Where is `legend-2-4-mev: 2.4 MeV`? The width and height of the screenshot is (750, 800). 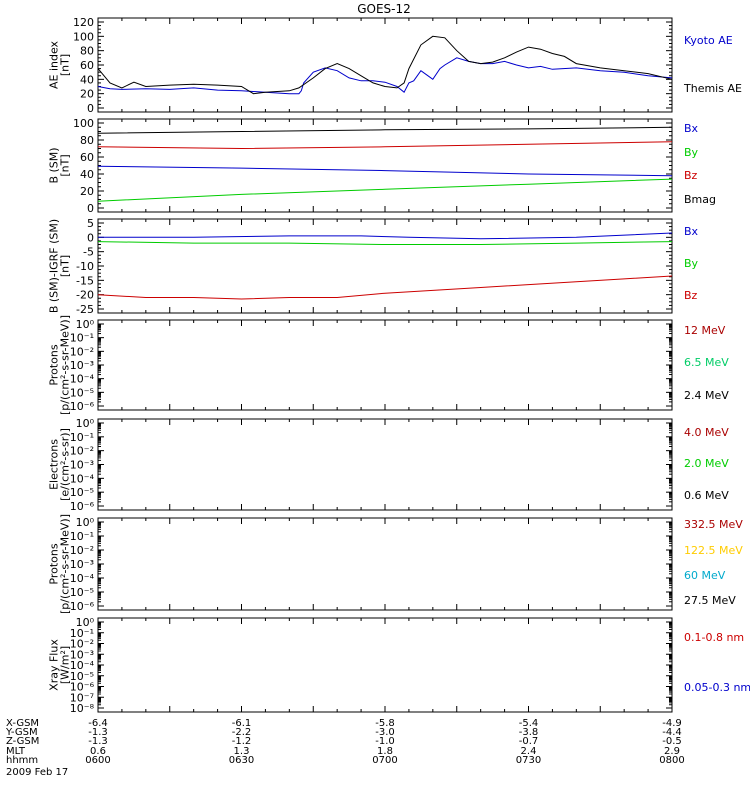
legend-2-4-mev: 2.4 MeV is located at coordinates (706, 395).